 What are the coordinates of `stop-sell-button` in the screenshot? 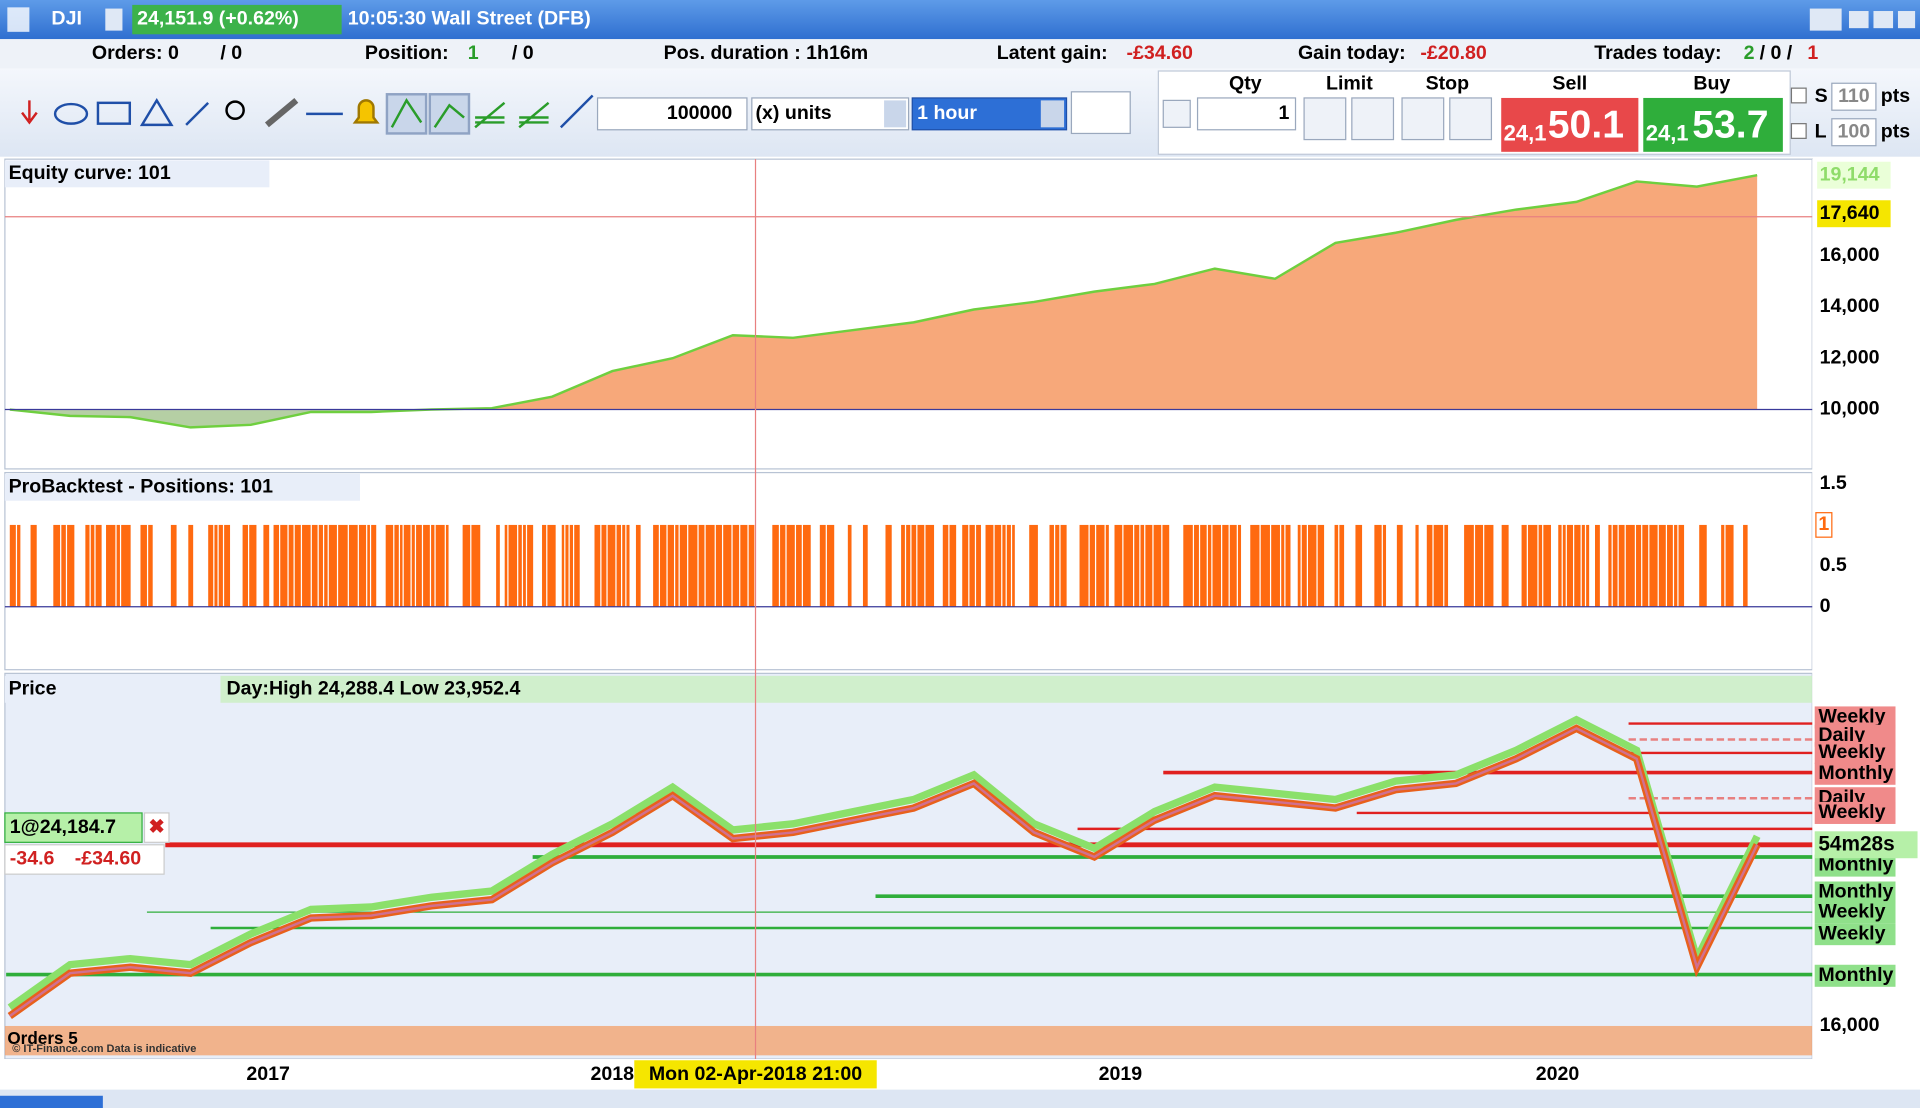 It's located at (1423, 119).